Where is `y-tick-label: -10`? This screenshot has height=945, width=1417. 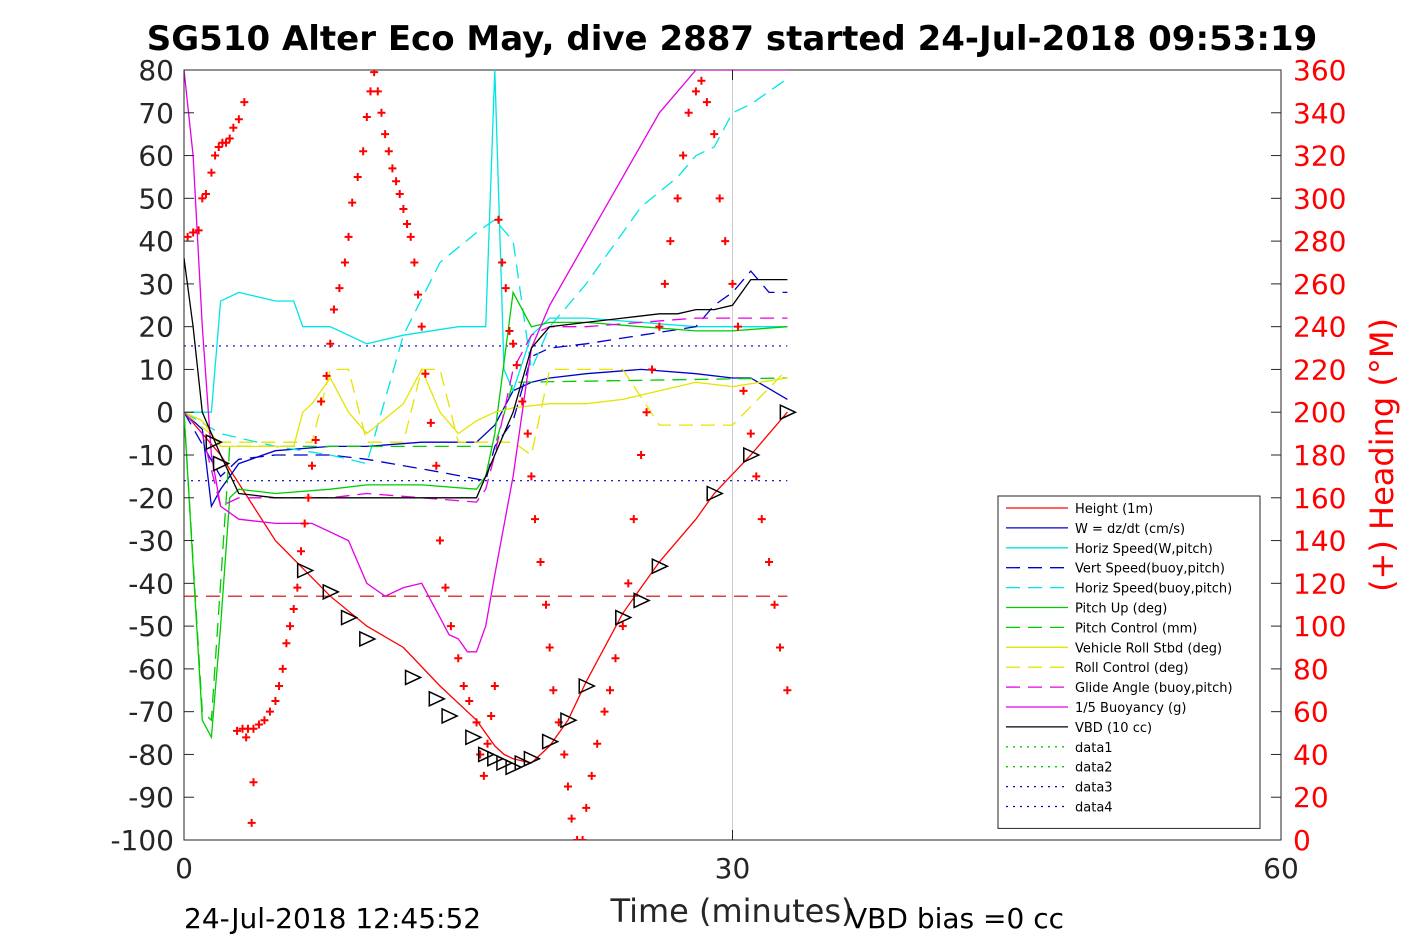
y-tick-label: -10 is located at coordinates (151, 455).